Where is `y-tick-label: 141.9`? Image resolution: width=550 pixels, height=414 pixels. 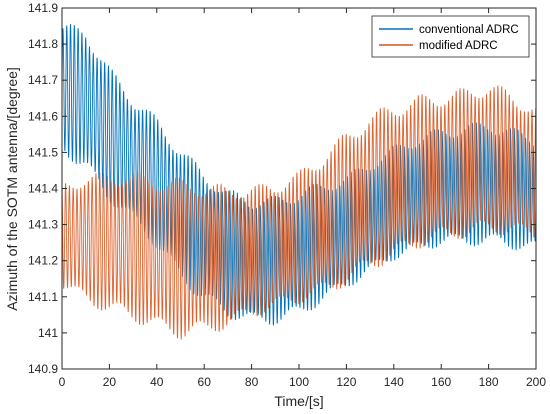 y-tick-label: 141.9 is located at coordinates (43, 8).